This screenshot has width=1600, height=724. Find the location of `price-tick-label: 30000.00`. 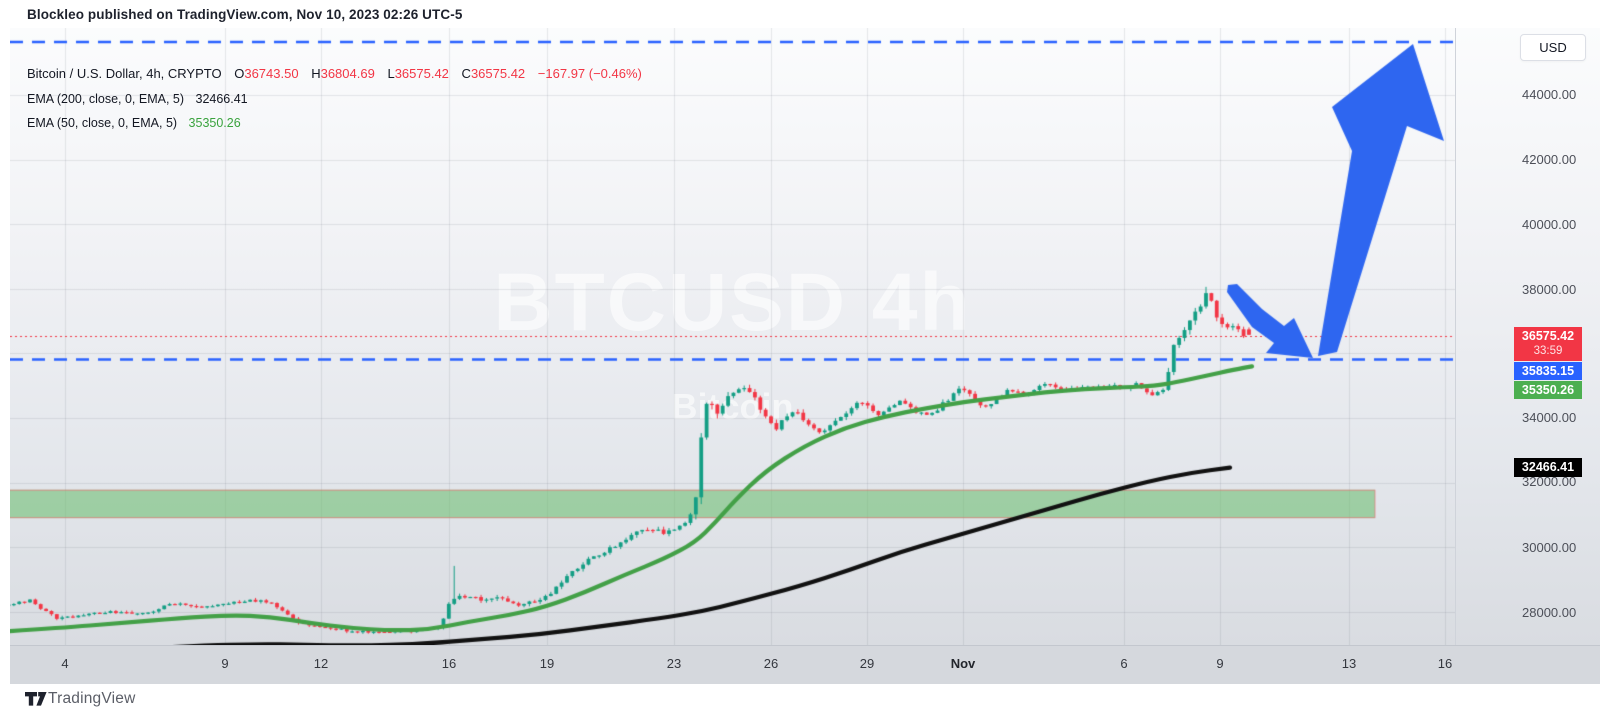

price-tick-label: 30000.00 is located at coordinates (1549, 547).